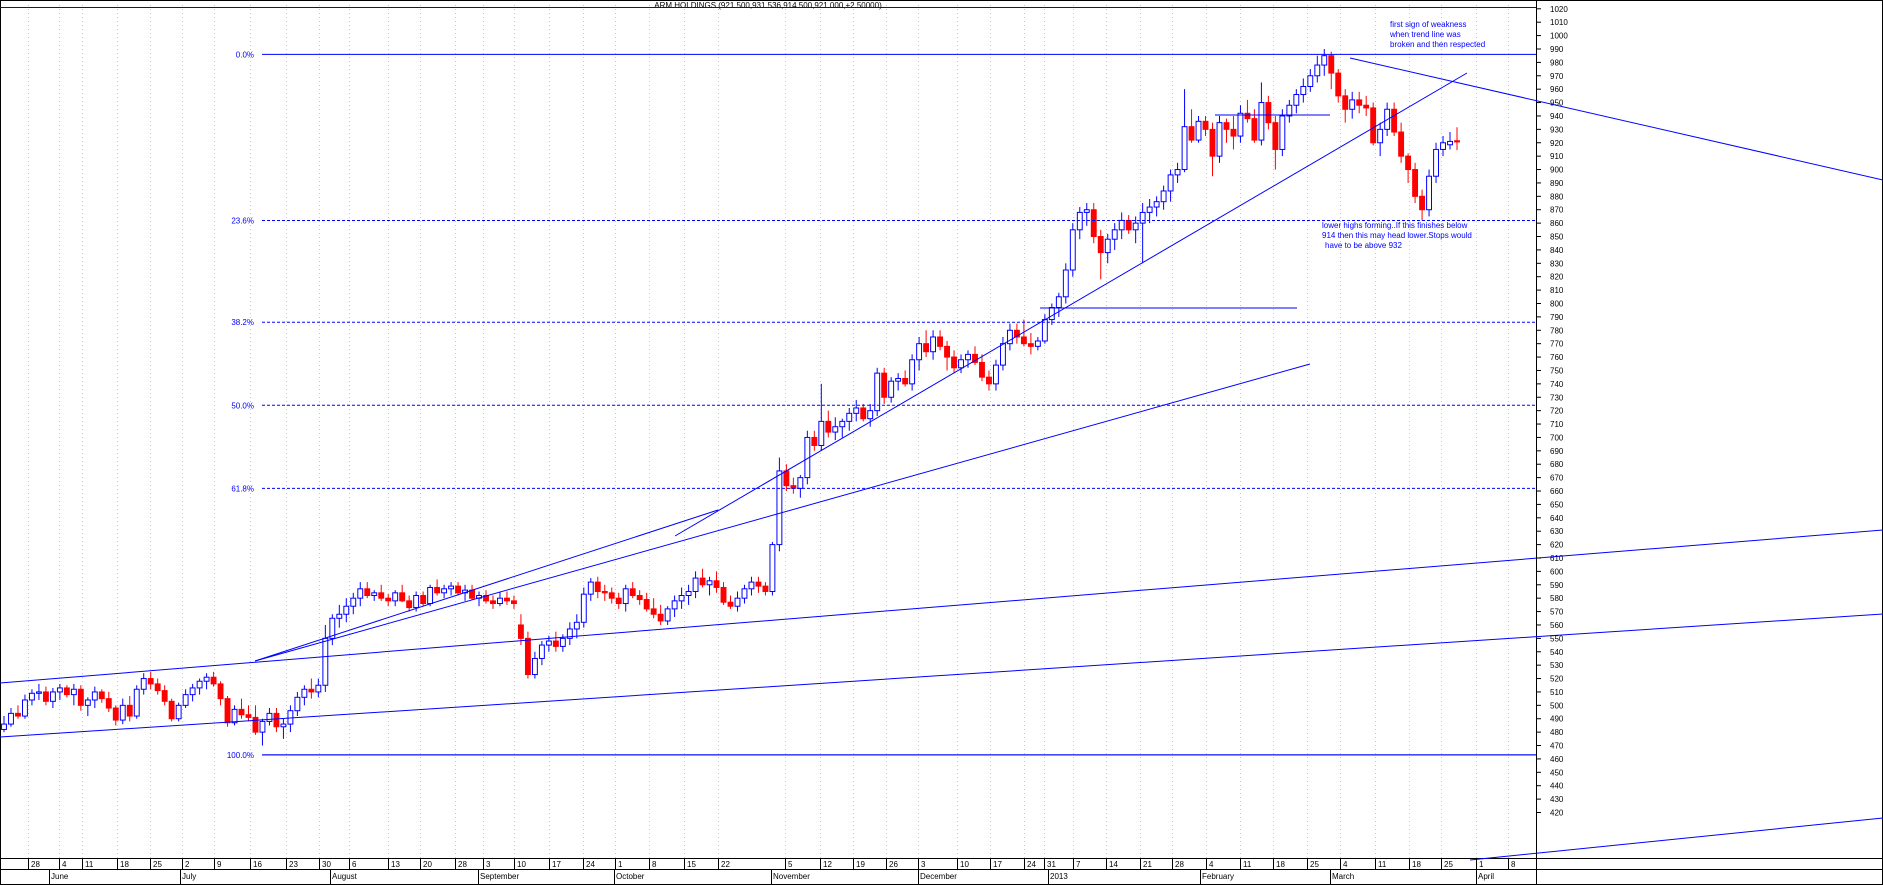 This screenshot has height=885, width=1883. I want to click on month-label: June, so click(60, 876).